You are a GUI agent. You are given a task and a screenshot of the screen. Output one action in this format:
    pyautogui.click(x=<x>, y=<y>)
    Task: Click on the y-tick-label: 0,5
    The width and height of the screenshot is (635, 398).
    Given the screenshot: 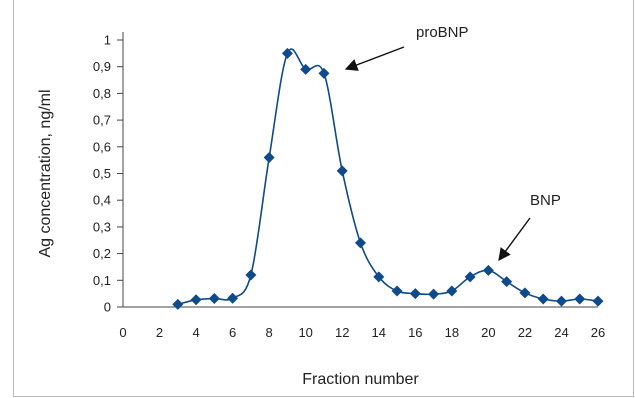 What is the action you would take?
    pyautogui.click(x=102, y=173)
    